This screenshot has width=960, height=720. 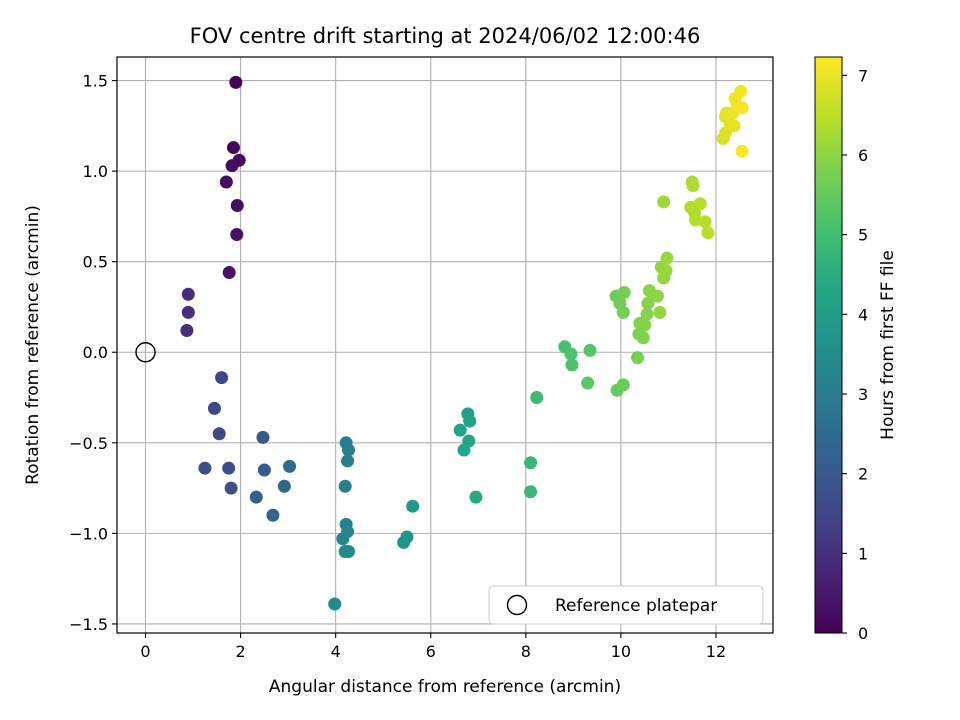 I want to click on colorbar-tick-label: 7, so click(x=863, y=75).